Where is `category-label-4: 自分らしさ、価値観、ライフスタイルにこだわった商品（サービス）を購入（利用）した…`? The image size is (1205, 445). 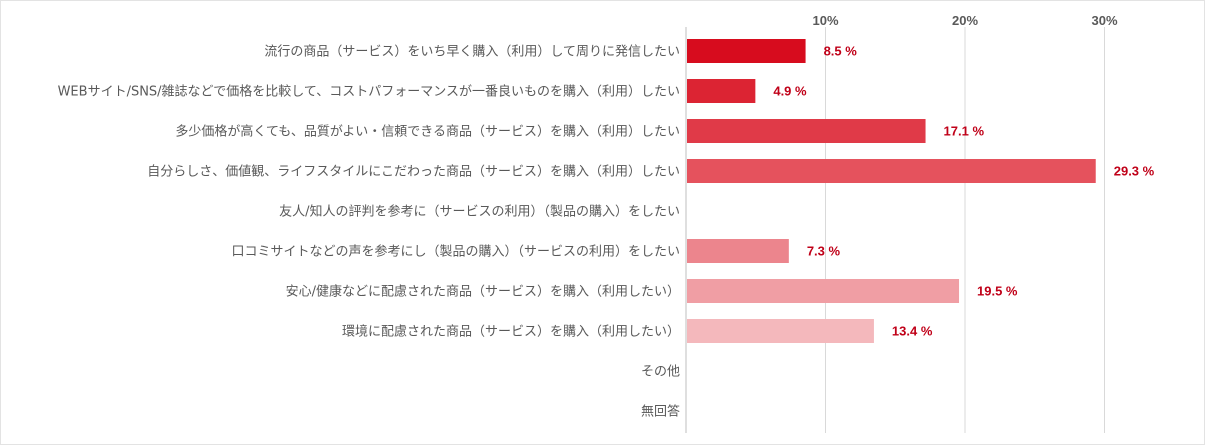
category-label-4: 自分らしさ、価値観、ライフスタイルにこだわった商品（サービス）を購入（利用）した… is located at coordinates (413, 172).